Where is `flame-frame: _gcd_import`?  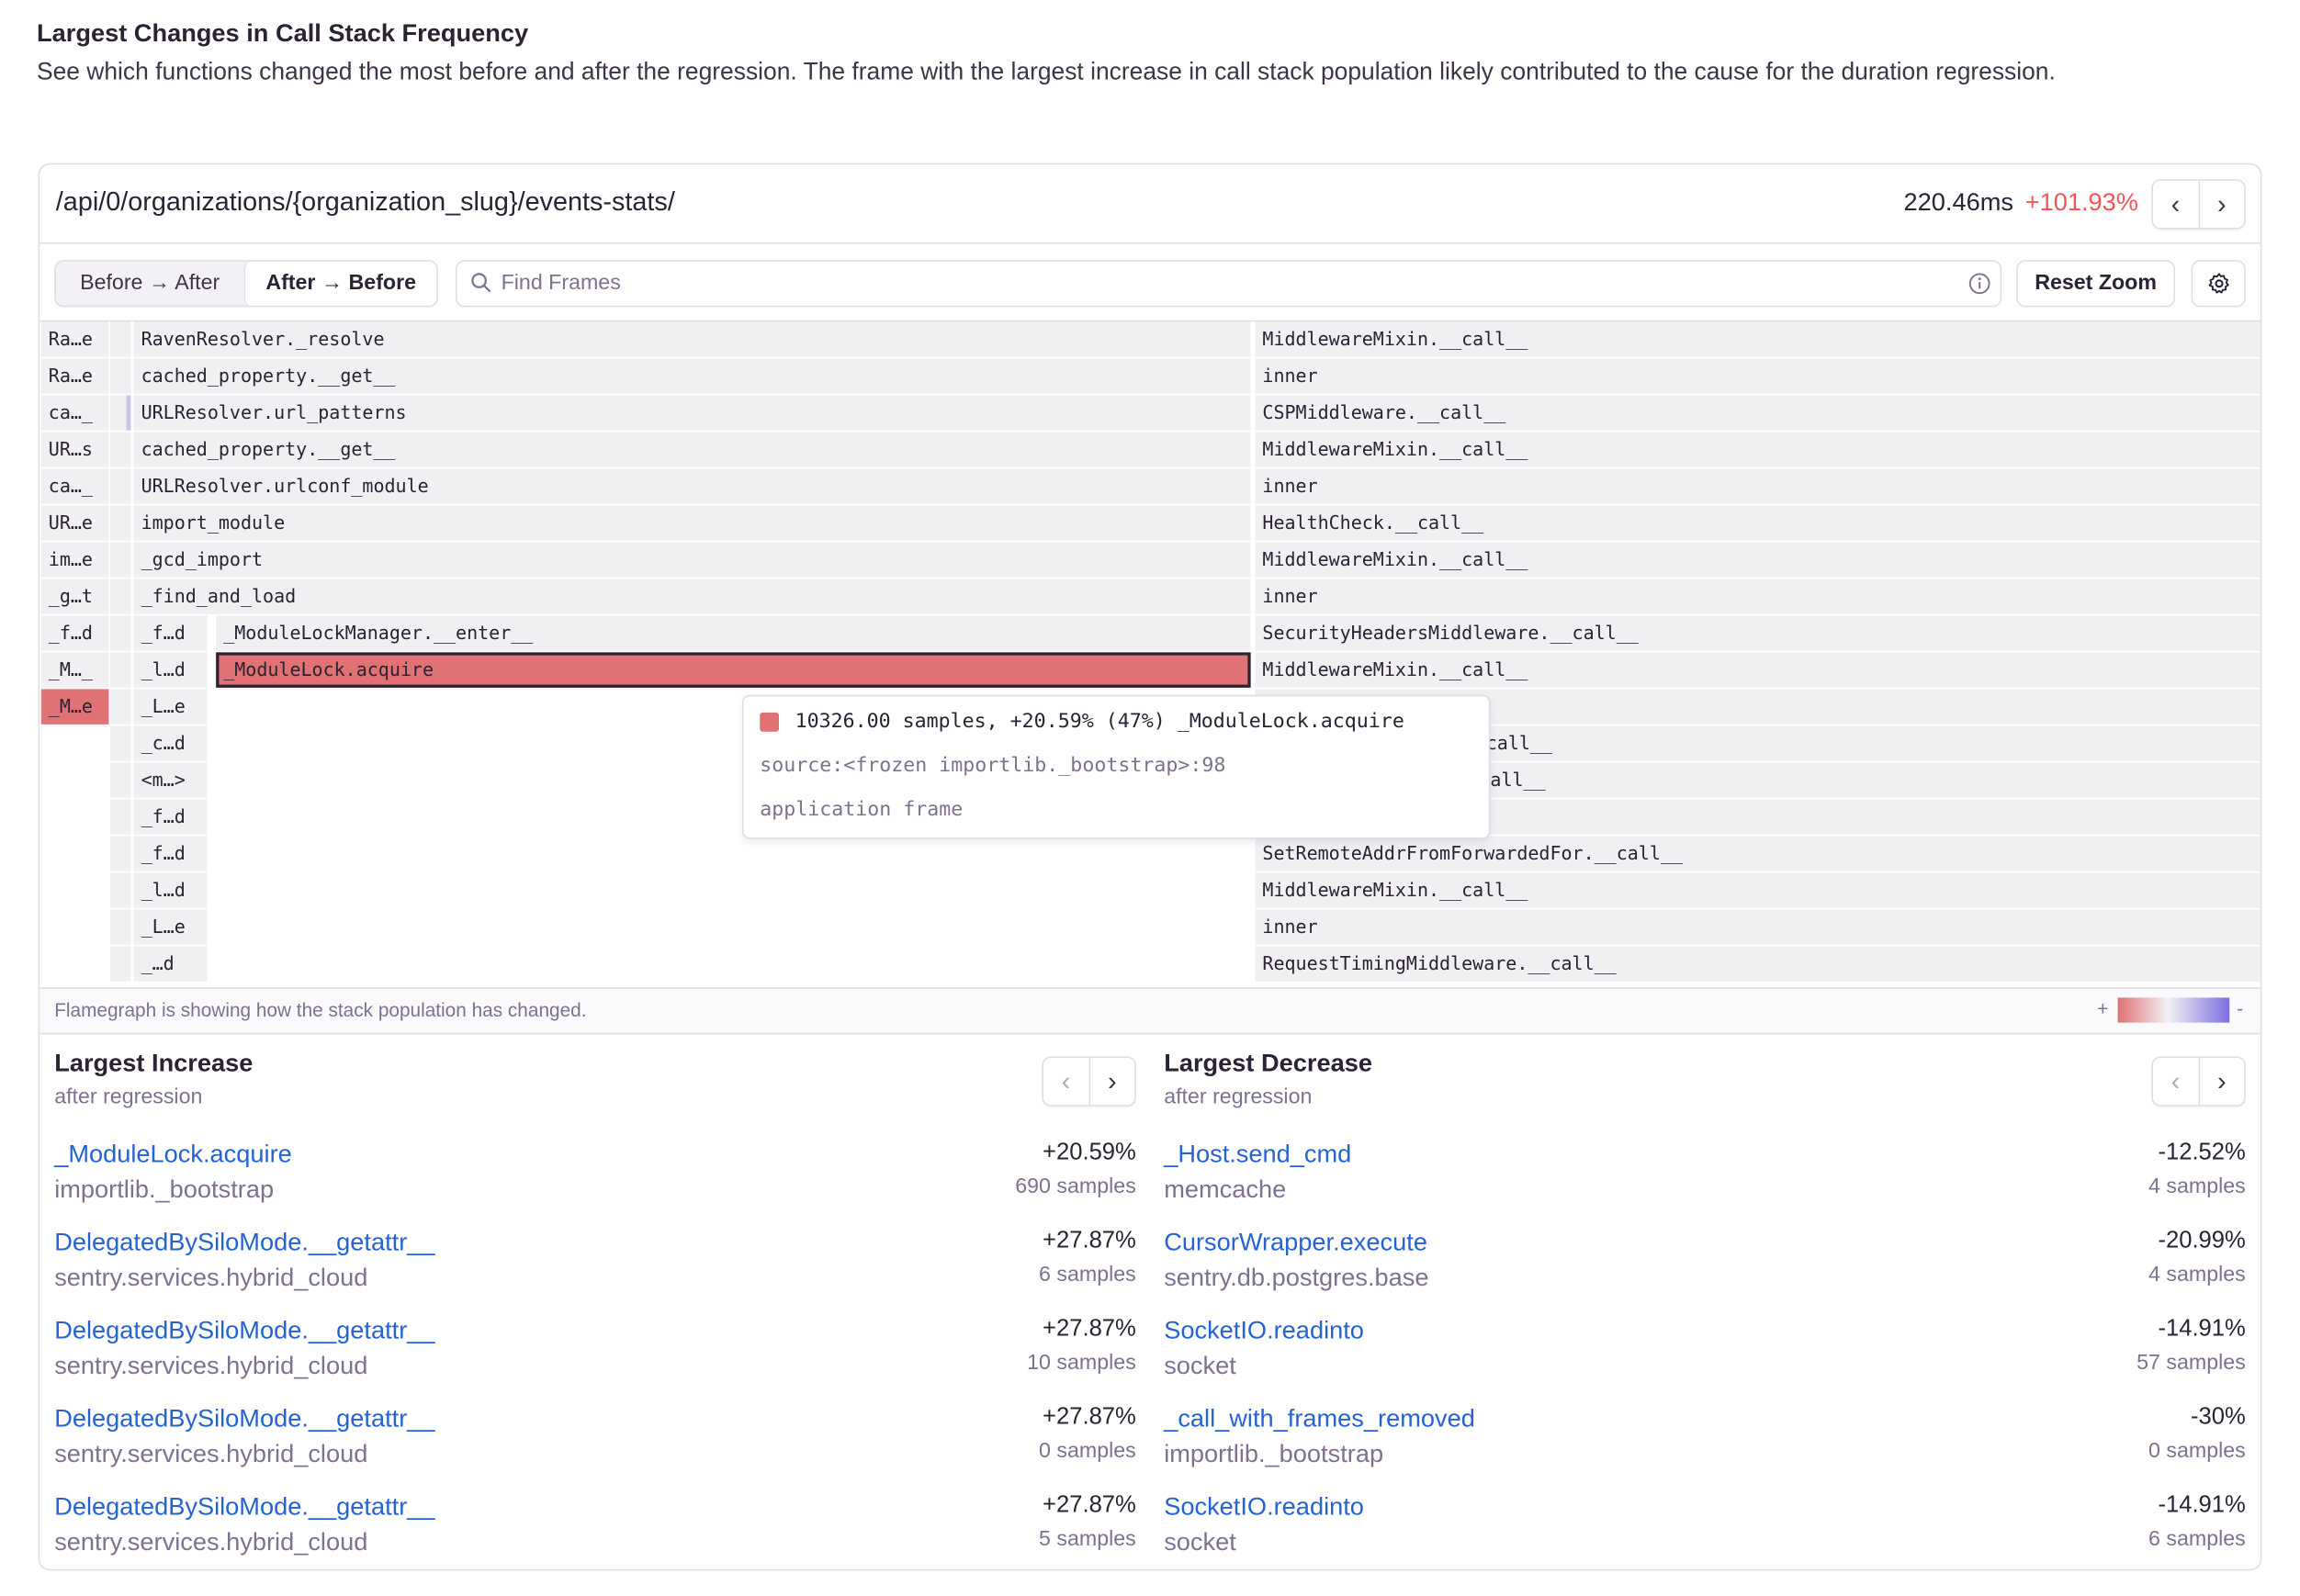 flame-frame: _gcd_import is located at coordinates (692, 560).